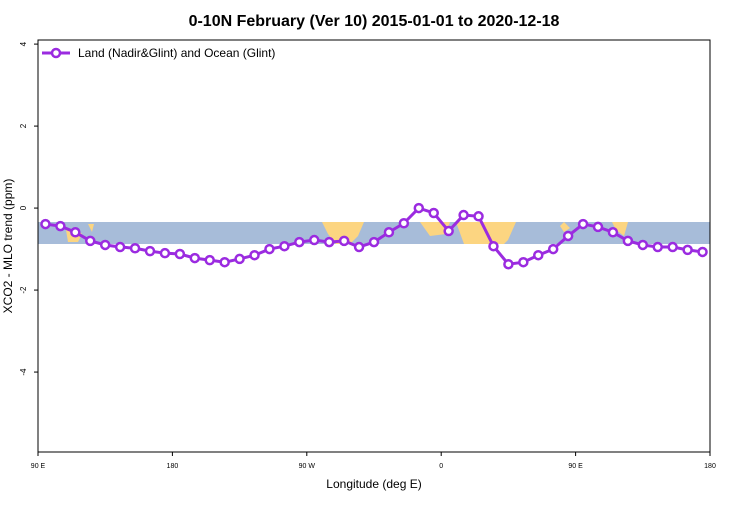 Image resolution: width=750 pixels, height=505 pixels. I want to click on y-tick-label: -4, so click(23, 372).